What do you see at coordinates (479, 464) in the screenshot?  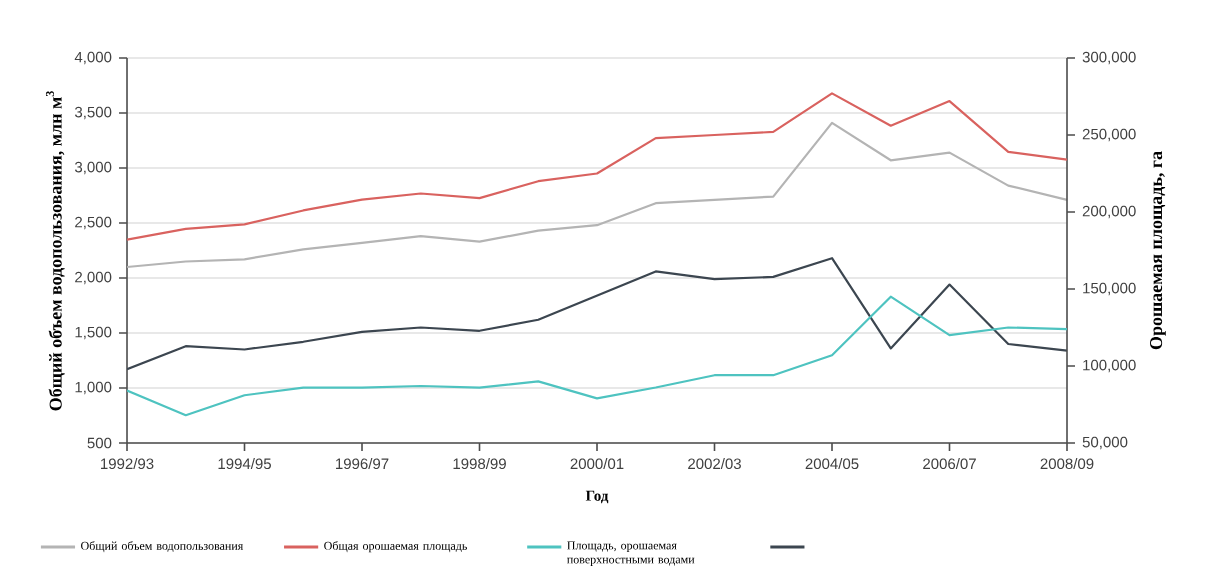 I see `x-tick-label: 1998/99` at bounding box center [479, 464].